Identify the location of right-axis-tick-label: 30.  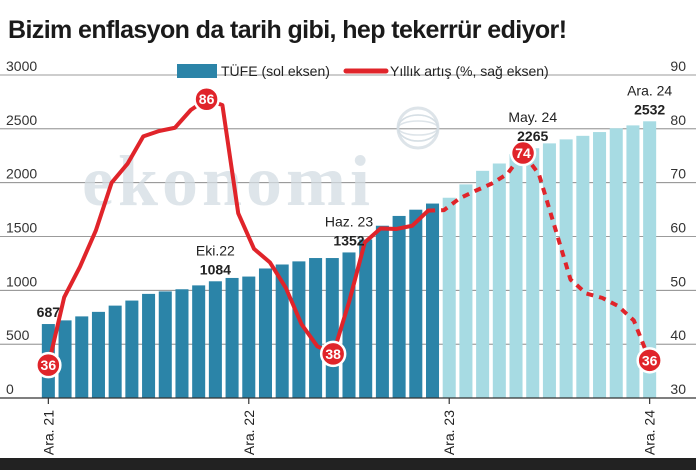
(678, 389).